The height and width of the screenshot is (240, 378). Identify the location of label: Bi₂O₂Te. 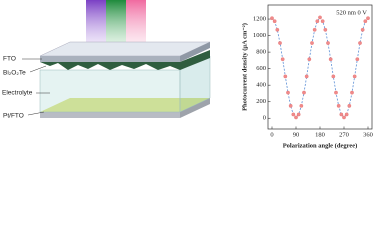
(14, 73).